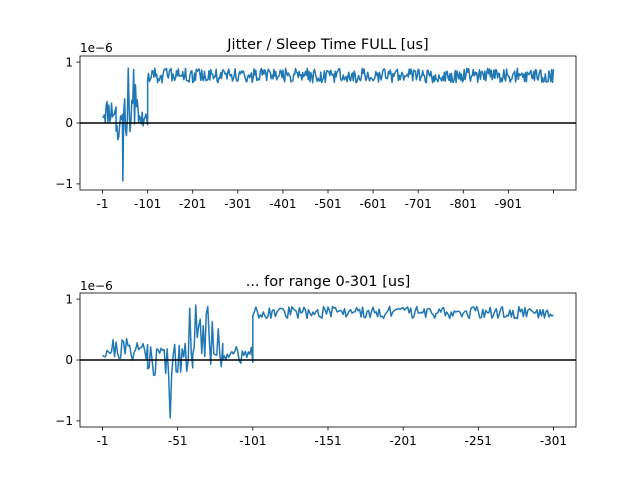 The image size is (640, 480). I want to click on top-chart-x-tick-label: -801, so click(463, 204).